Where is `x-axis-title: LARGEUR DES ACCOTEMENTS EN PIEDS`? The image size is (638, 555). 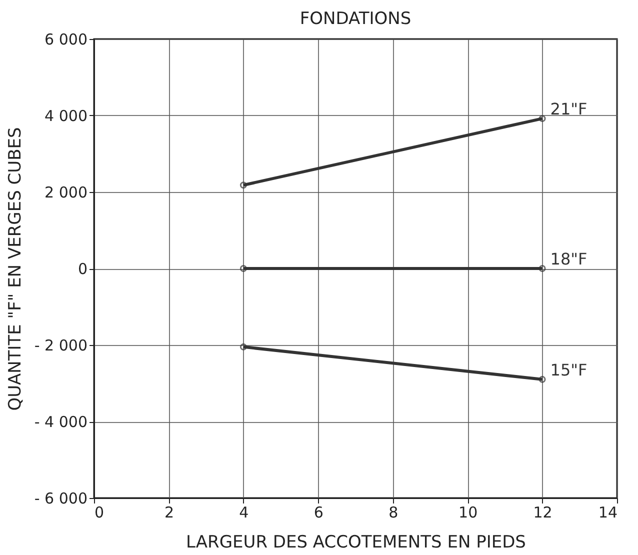 x-axis-title: LARGEUR DES ACCOTEMENTS EN PIEDS is located at coordinates (356, 542).